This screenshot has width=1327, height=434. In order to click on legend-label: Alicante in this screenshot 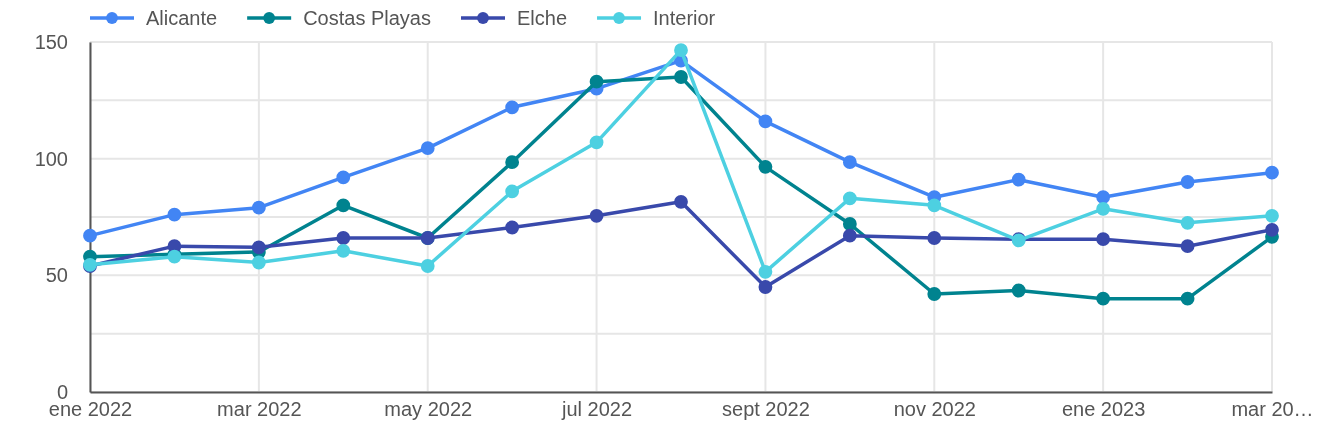, I will do `click(182, 18)`.